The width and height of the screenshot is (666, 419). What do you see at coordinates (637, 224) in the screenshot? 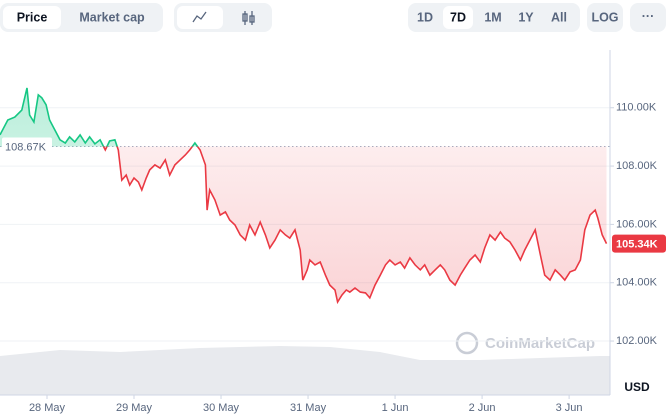
I see `y-tick-label: 106.00K` at bounding box center [637, 224].